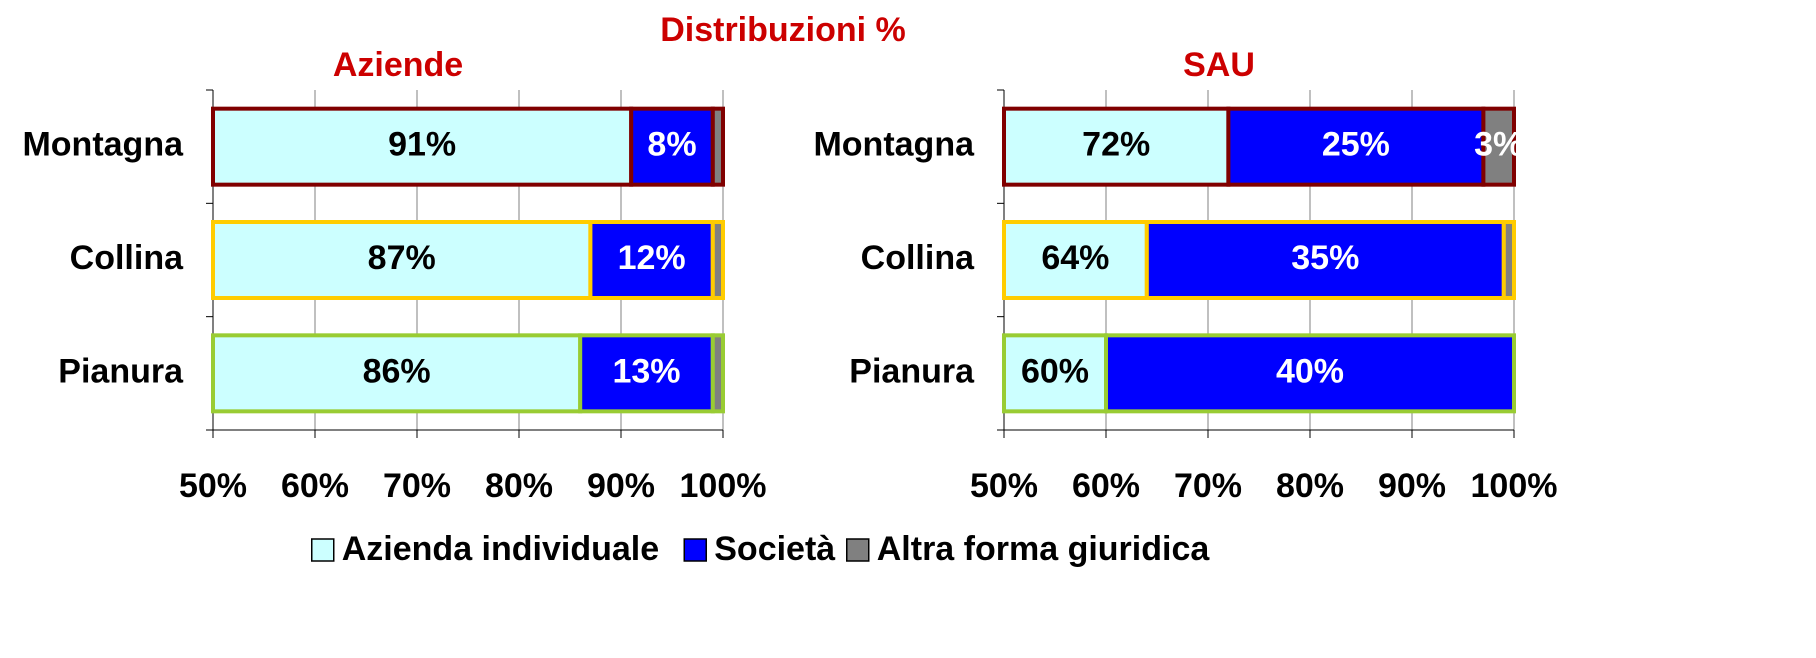 Image resolution: width=1816 pixels, height=658 pixels. I want to click on data-label: 60%, so click(1055, 371).